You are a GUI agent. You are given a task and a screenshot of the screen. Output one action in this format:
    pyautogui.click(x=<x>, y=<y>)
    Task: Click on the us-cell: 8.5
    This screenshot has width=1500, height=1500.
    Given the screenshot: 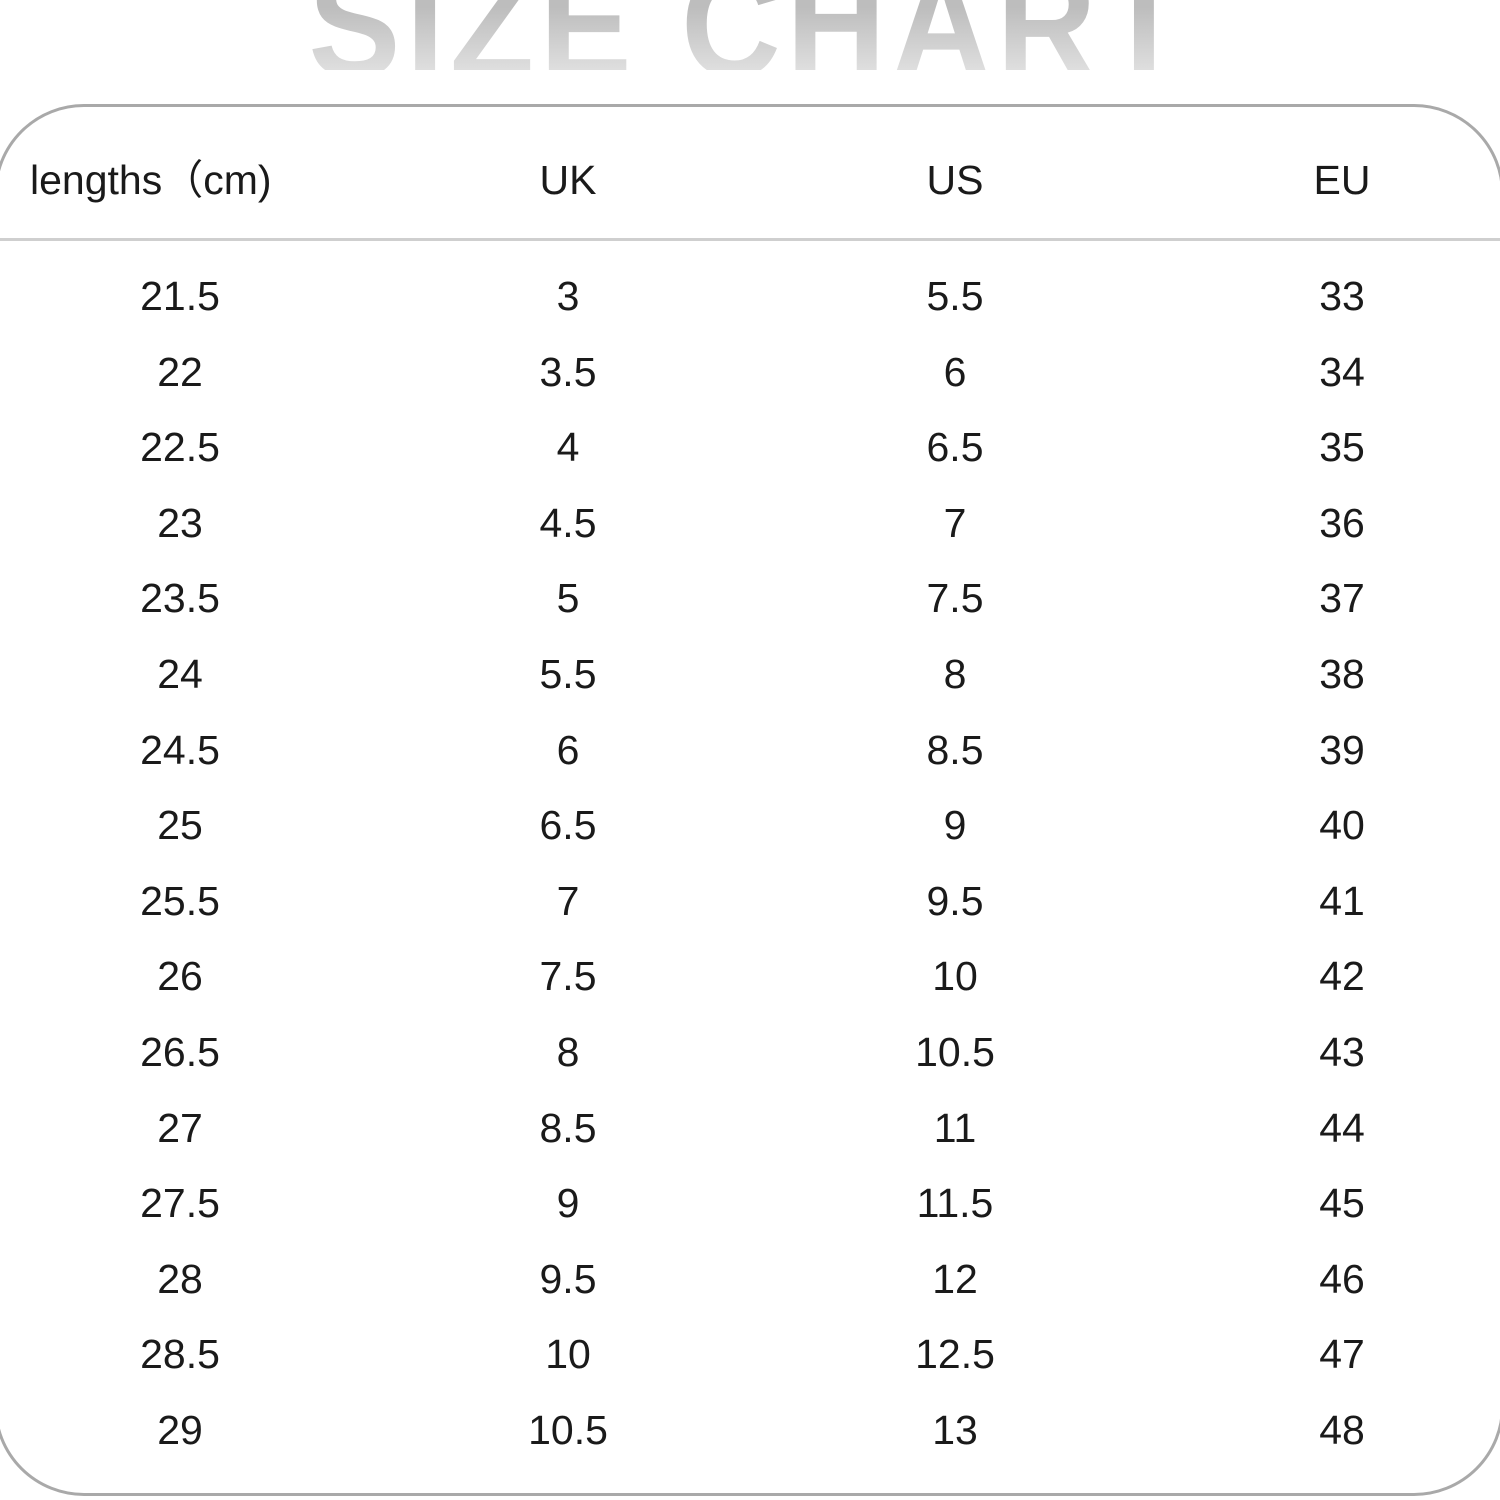 What is the action you would take?
    pyautogui.click(x=955, y=749)
    